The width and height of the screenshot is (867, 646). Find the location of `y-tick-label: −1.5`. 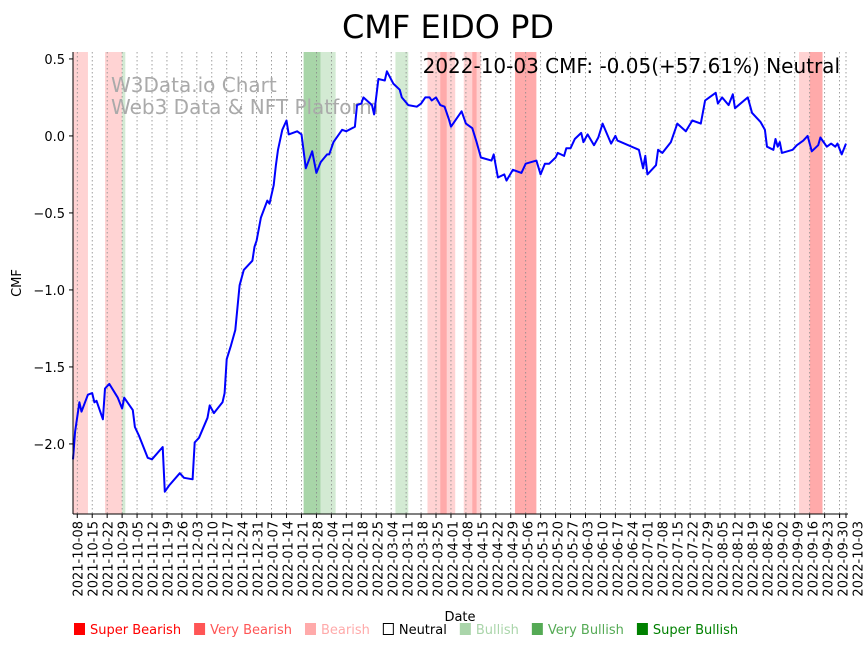

y-tick-label: −1.5 is located at coordinates (49, 368).